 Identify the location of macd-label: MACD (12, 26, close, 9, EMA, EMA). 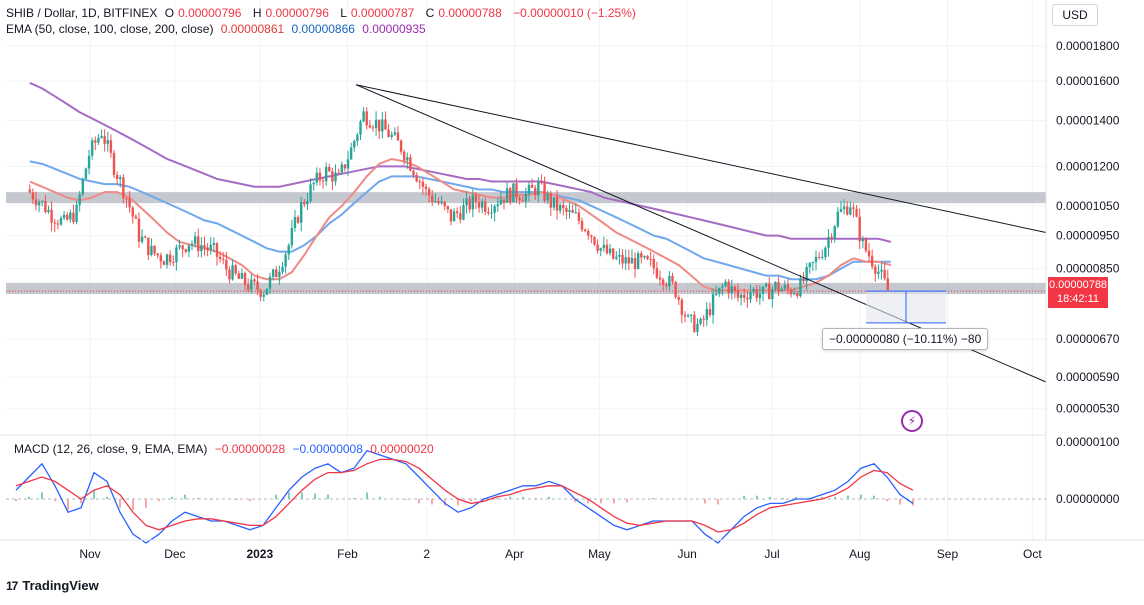
(111, 449).